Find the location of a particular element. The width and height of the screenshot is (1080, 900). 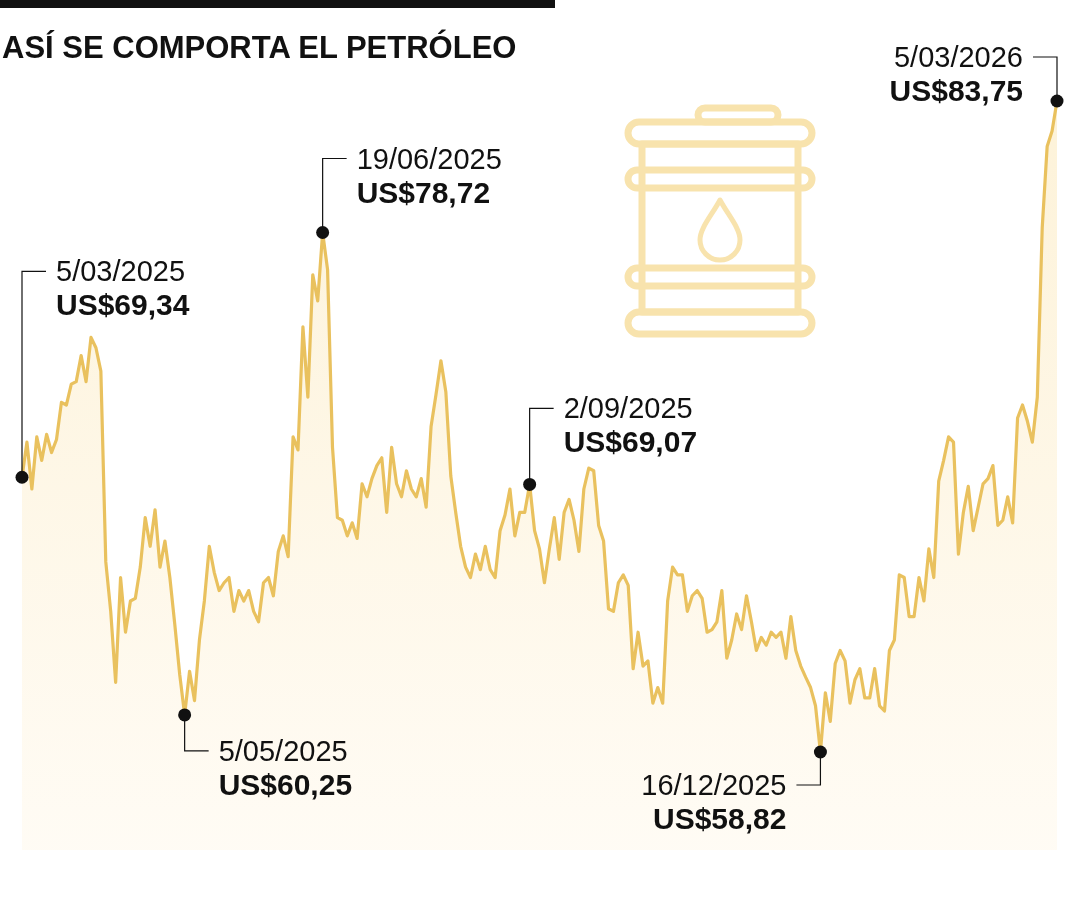

annotation: 5/05/2025 US$60,25 is located at coordinates (285, 767).